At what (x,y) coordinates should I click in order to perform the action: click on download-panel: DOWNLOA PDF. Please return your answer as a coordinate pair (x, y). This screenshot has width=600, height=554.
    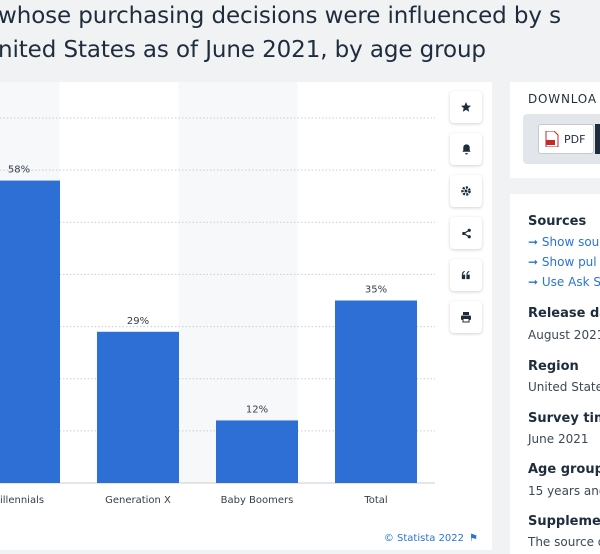
    Looking at the image, I should click on (555, 130).